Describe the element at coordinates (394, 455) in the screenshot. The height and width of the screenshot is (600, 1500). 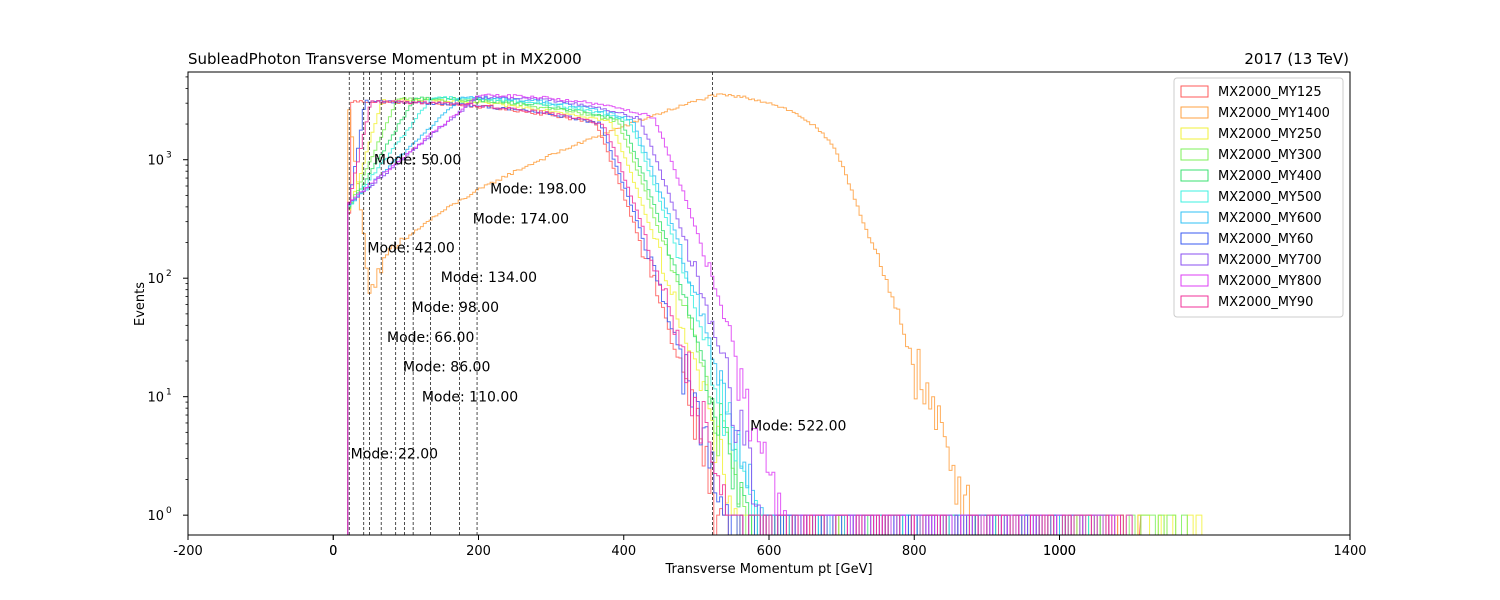
I see `mode-annotation: Mode: 22.00` at that location.